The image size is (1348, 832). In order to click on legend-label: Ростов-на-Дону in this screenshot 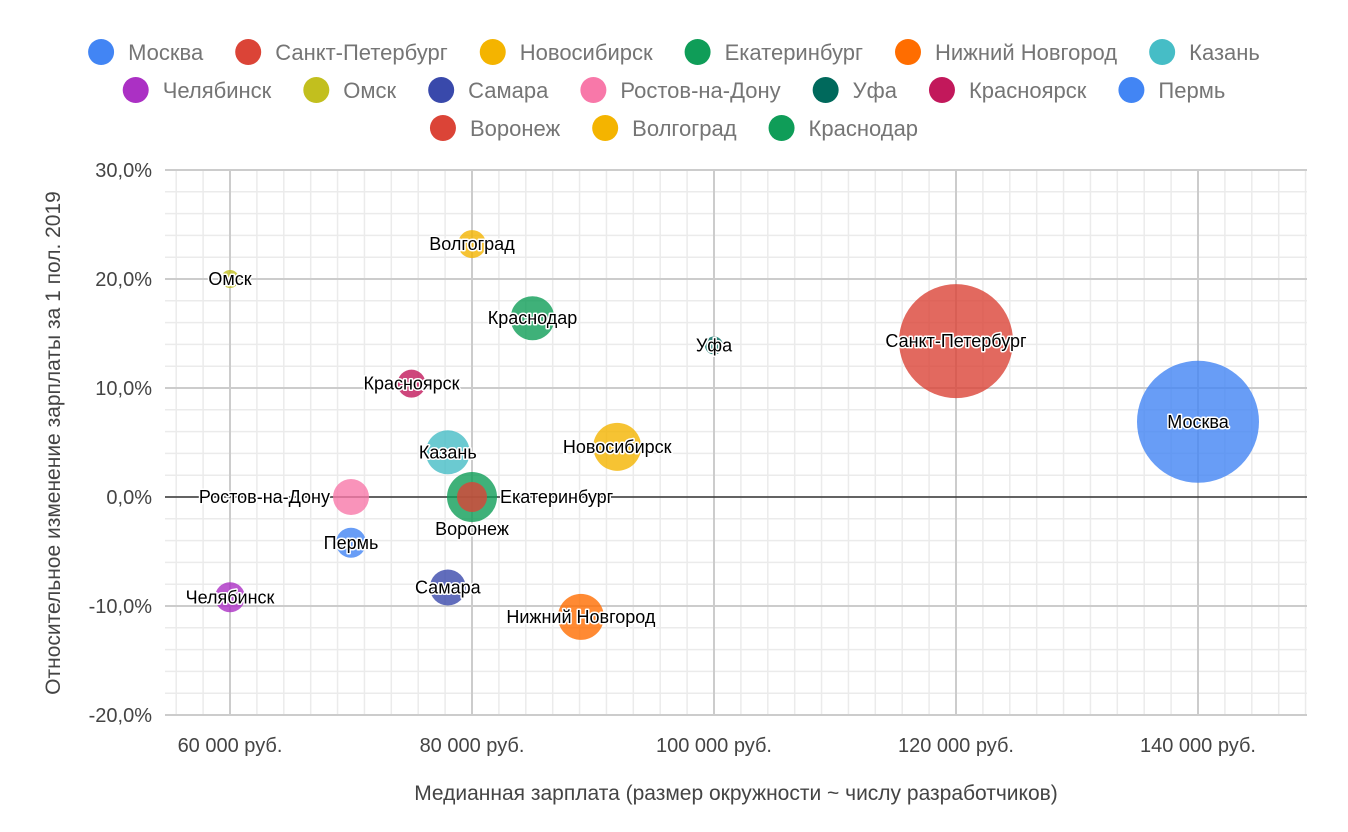, I will do `click(700, 90)`.